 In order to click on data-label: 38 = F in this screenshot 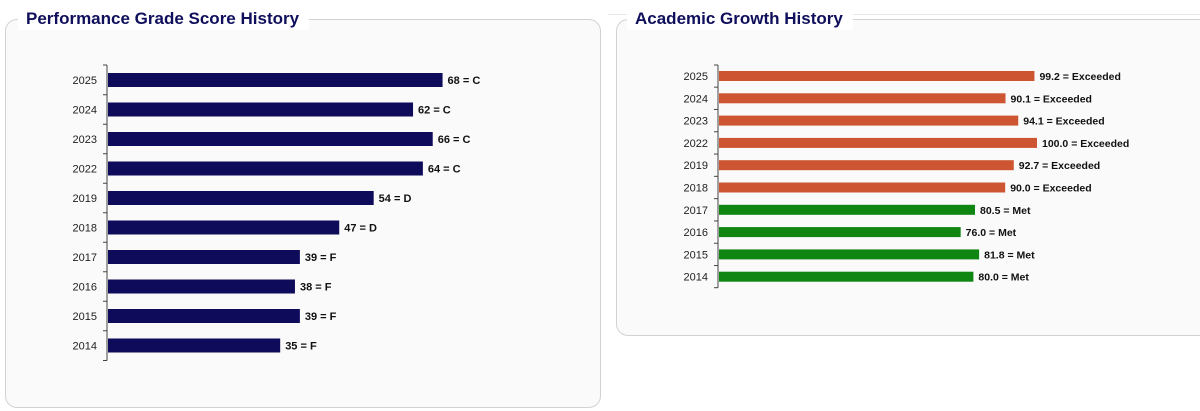, I will do `click(316, 288)`.